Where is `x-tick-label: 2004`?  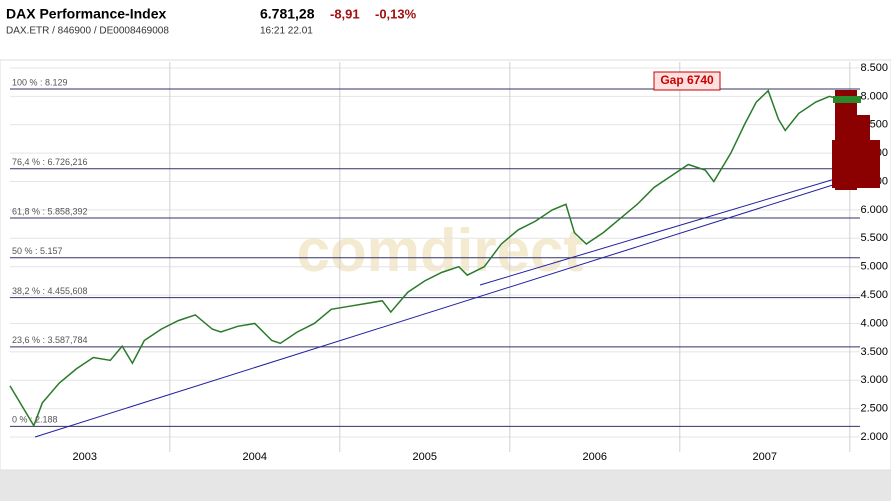
x-tick-label: 2004 is located at coordinates (255, 457).